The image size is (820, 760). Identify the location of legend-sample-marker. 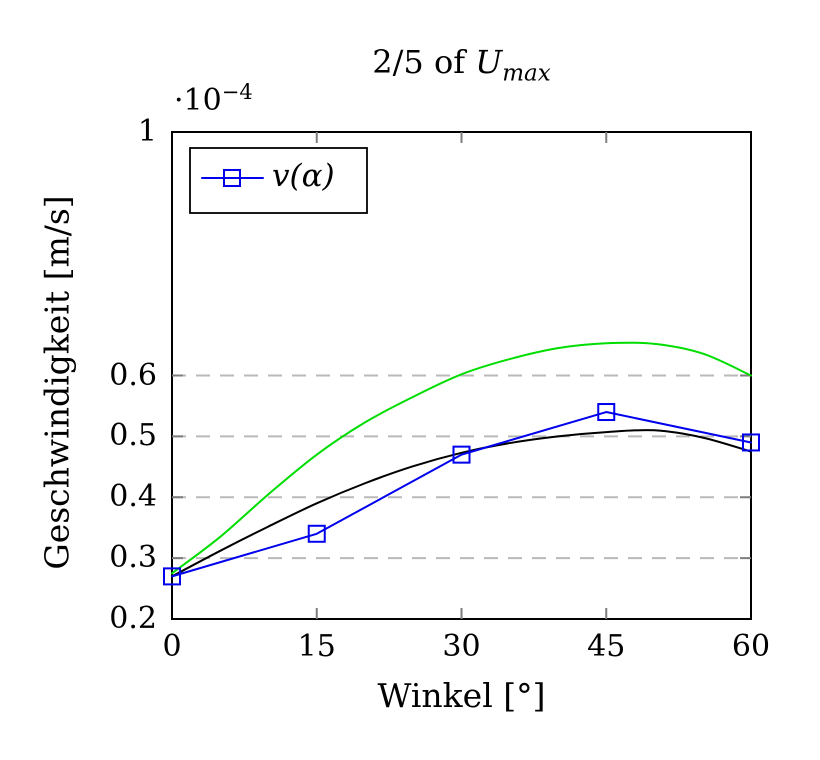
(232, 178).